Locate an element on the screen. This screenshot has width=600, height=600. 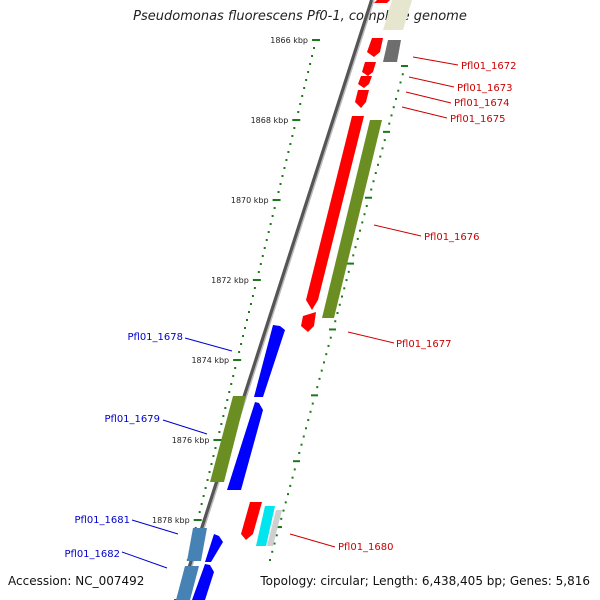
label-pfl01-1676: Pfl01_1676 is located at coordinates (452, 237).